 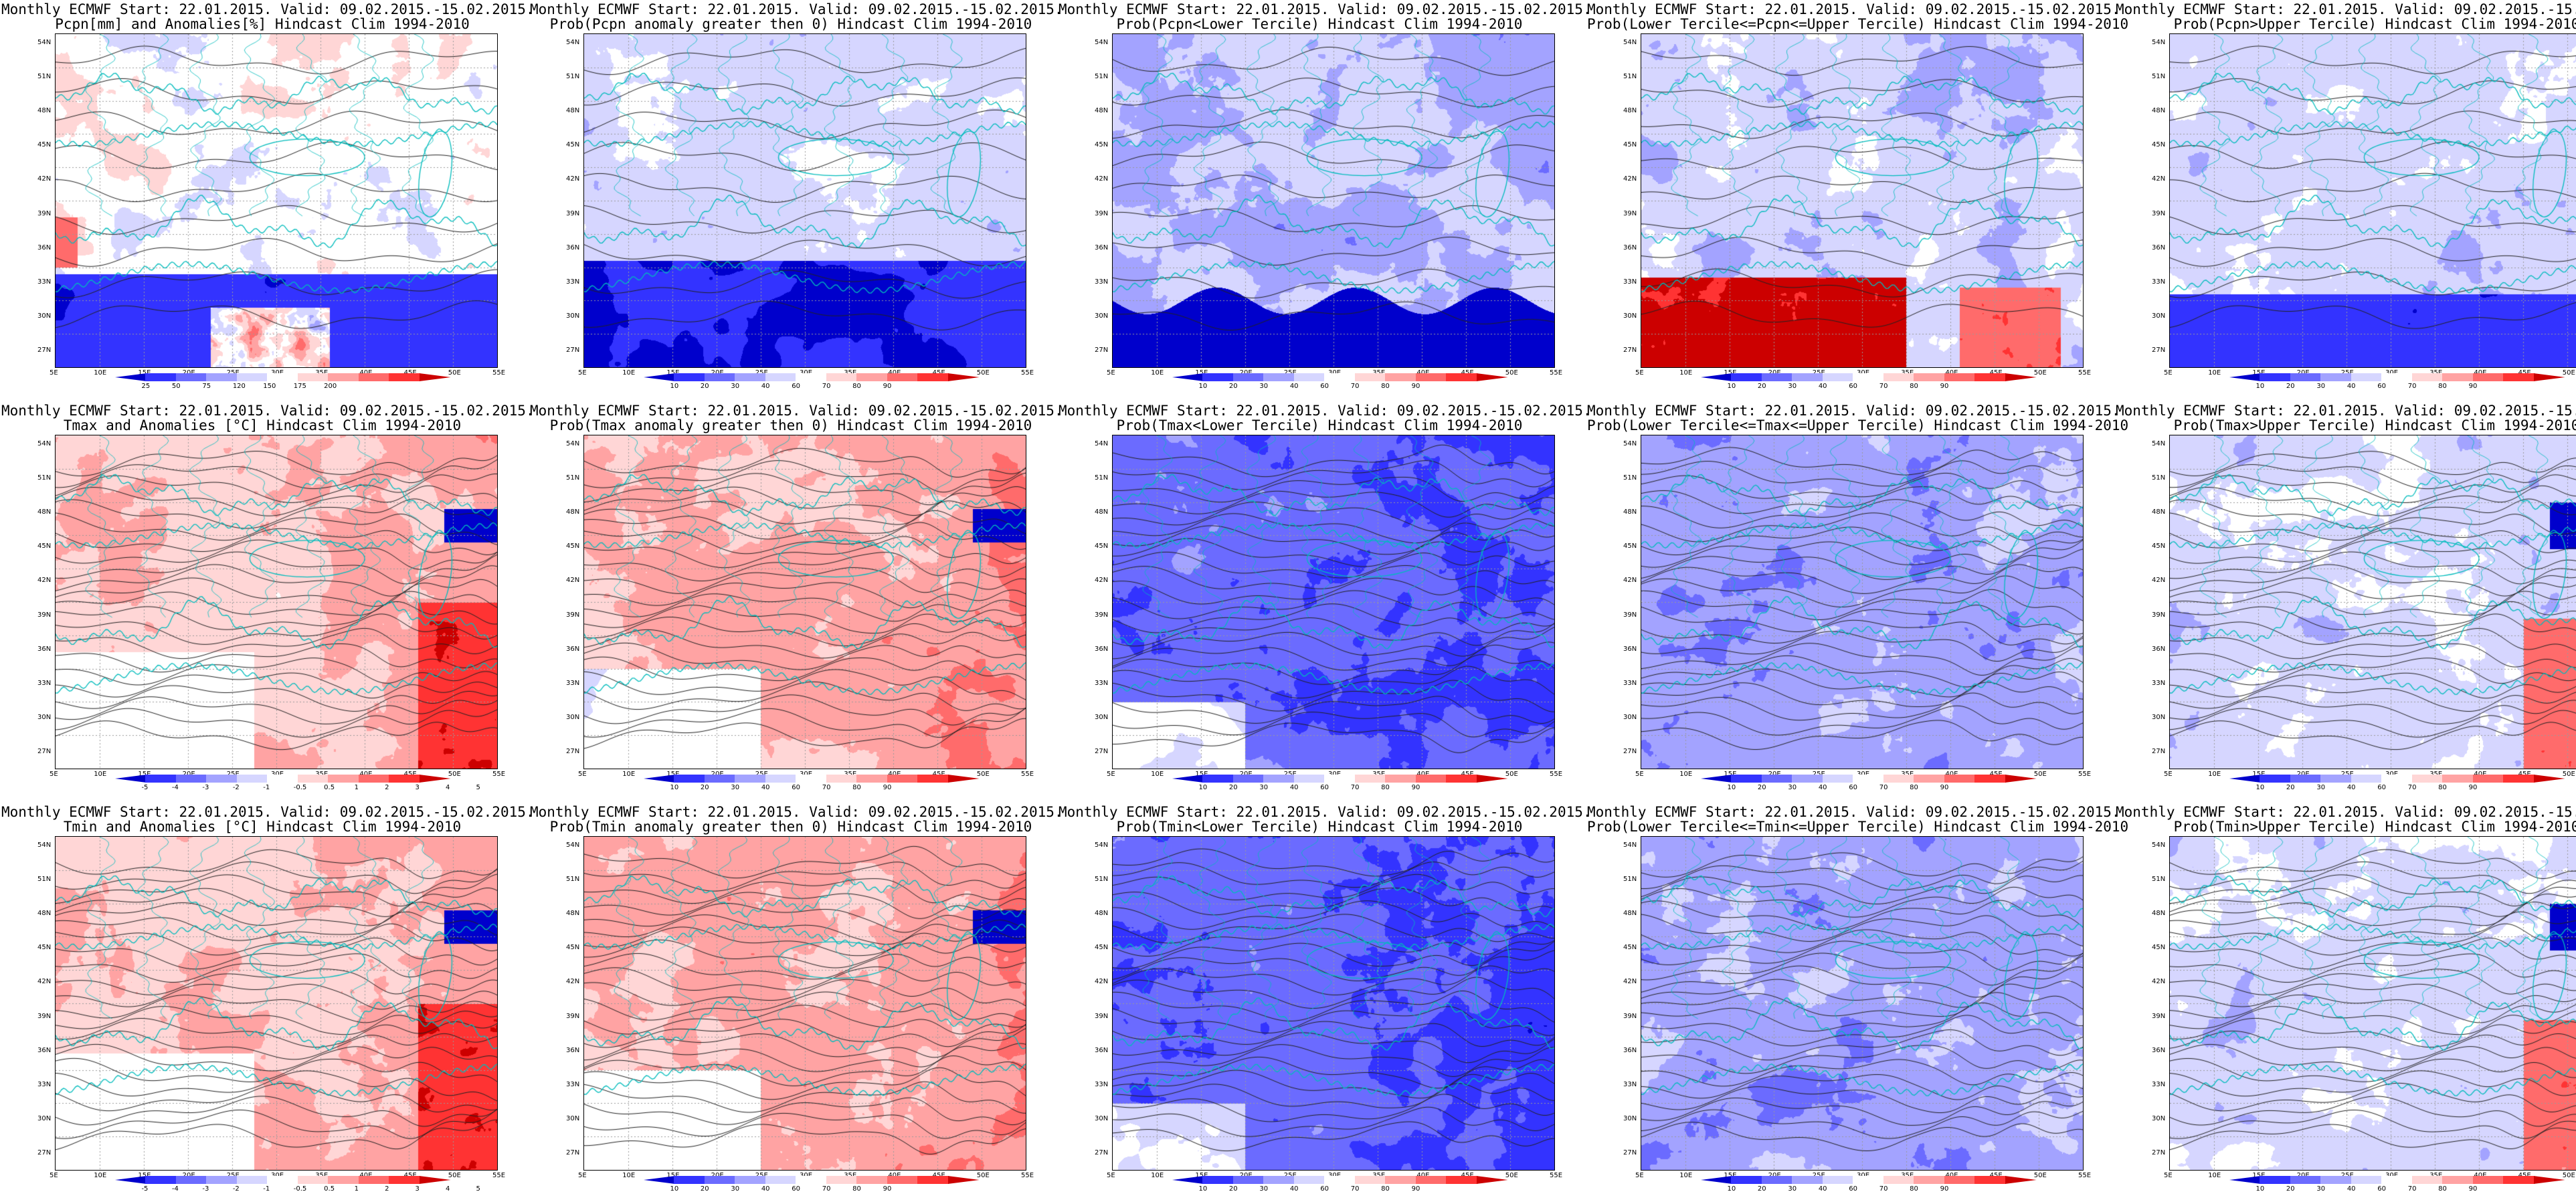 What do you see at coordinates (300, 787) in the screenshot?
I see `colorbar-tick-label: -0.5` at bounding box center [300, 787].